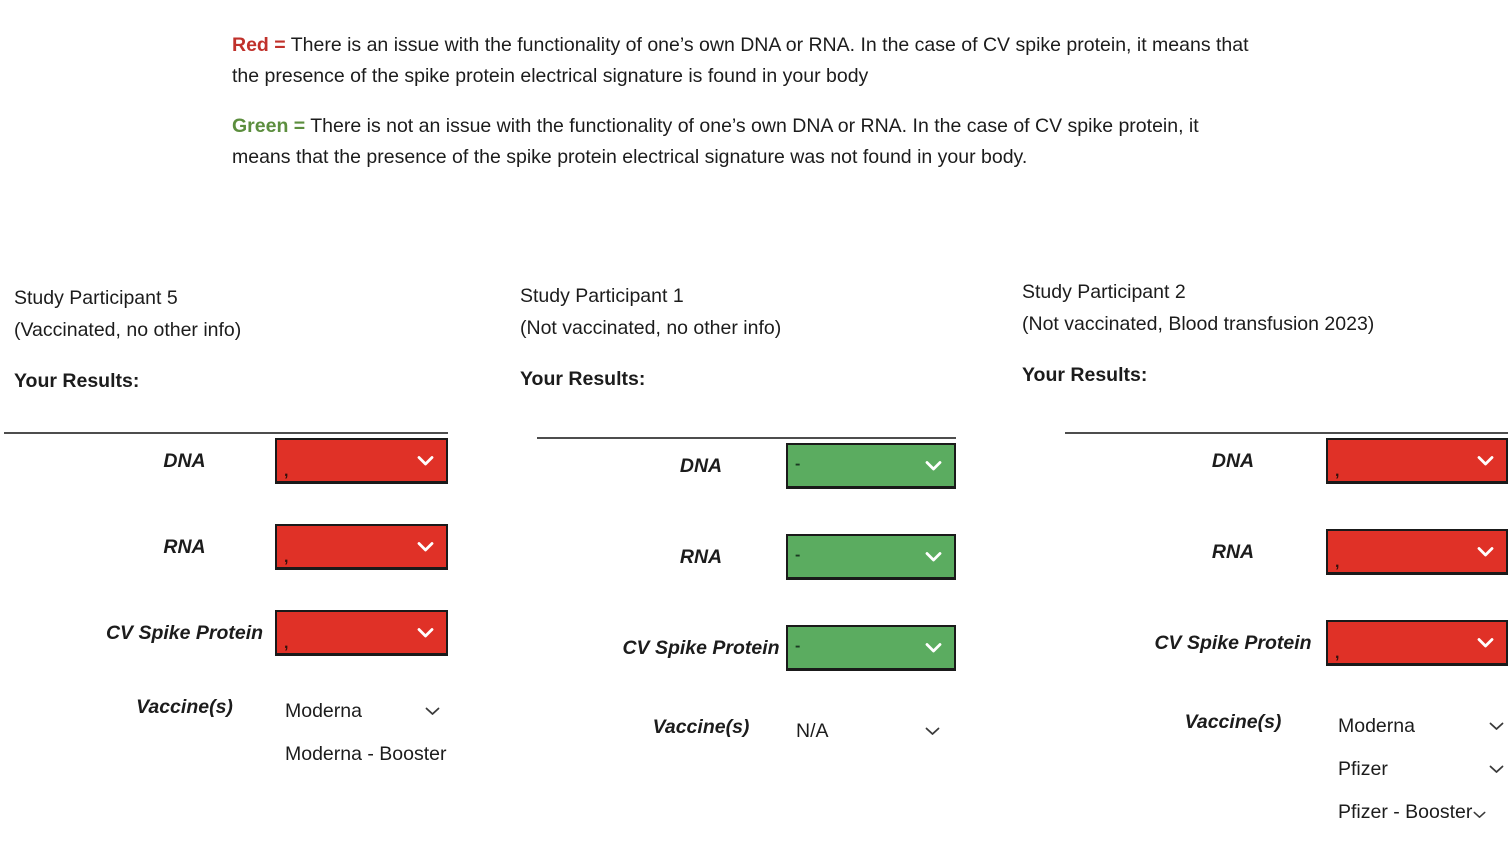 This screenshot has height=852, width=1510. I want to click on vaccine-dropdown: N/A, so click(876, 731).